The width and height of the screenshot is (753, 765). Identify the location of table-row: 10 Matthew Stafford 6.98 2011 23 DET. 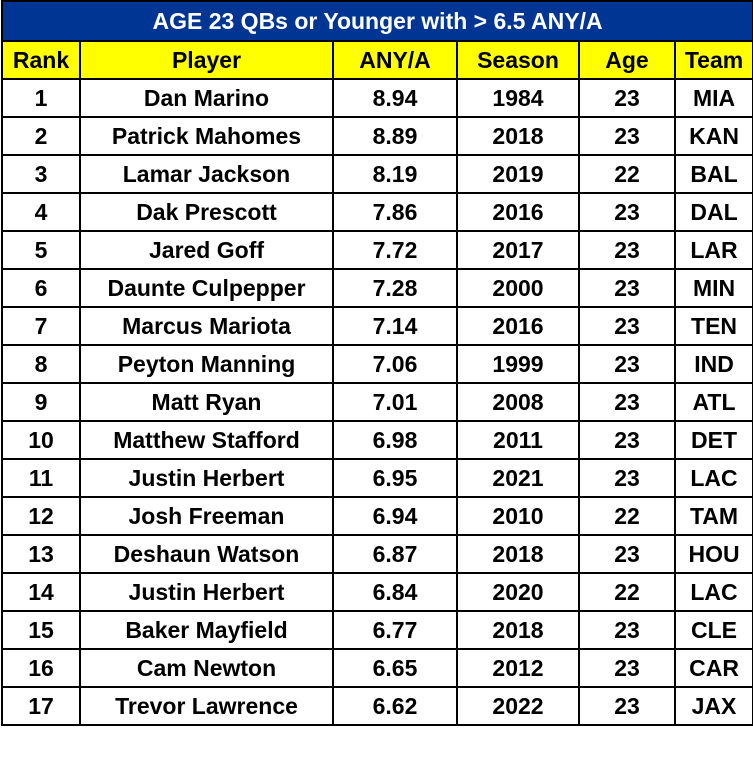
(377, 440).